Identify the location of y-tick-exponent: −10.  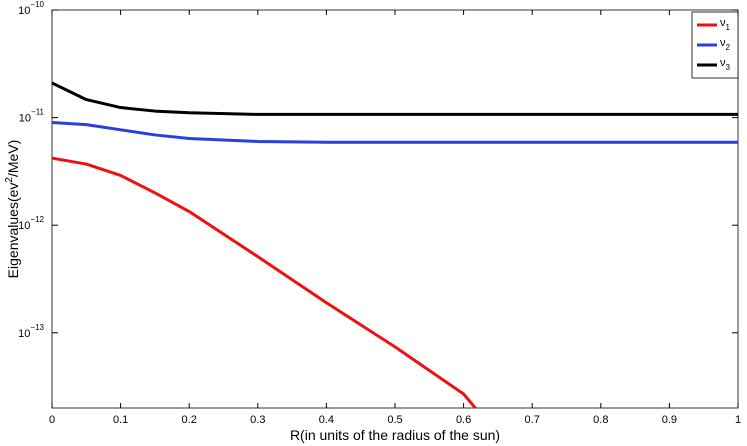
(37, 4).